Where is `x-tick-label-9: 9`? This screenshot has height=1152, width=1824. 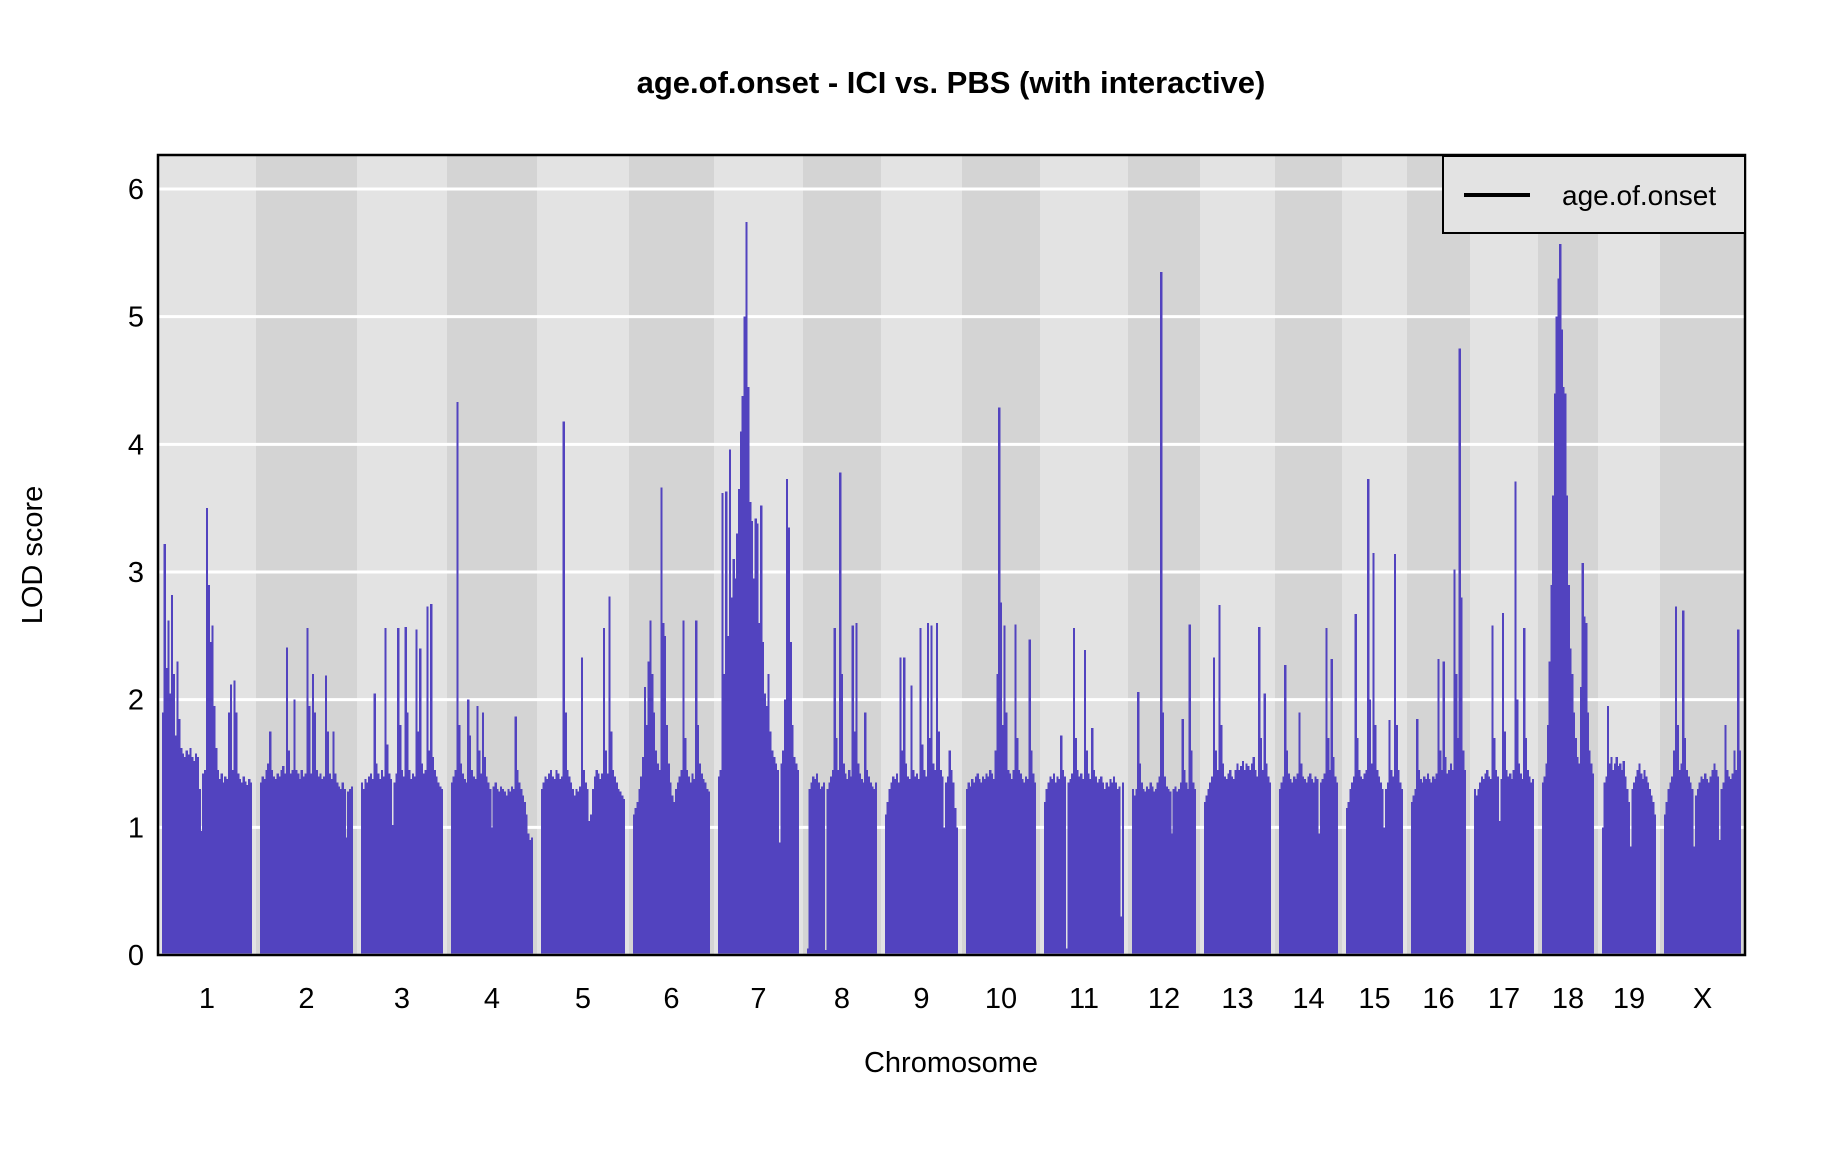 x-tick-label-9: 9 is located at coordinates (921, 999).